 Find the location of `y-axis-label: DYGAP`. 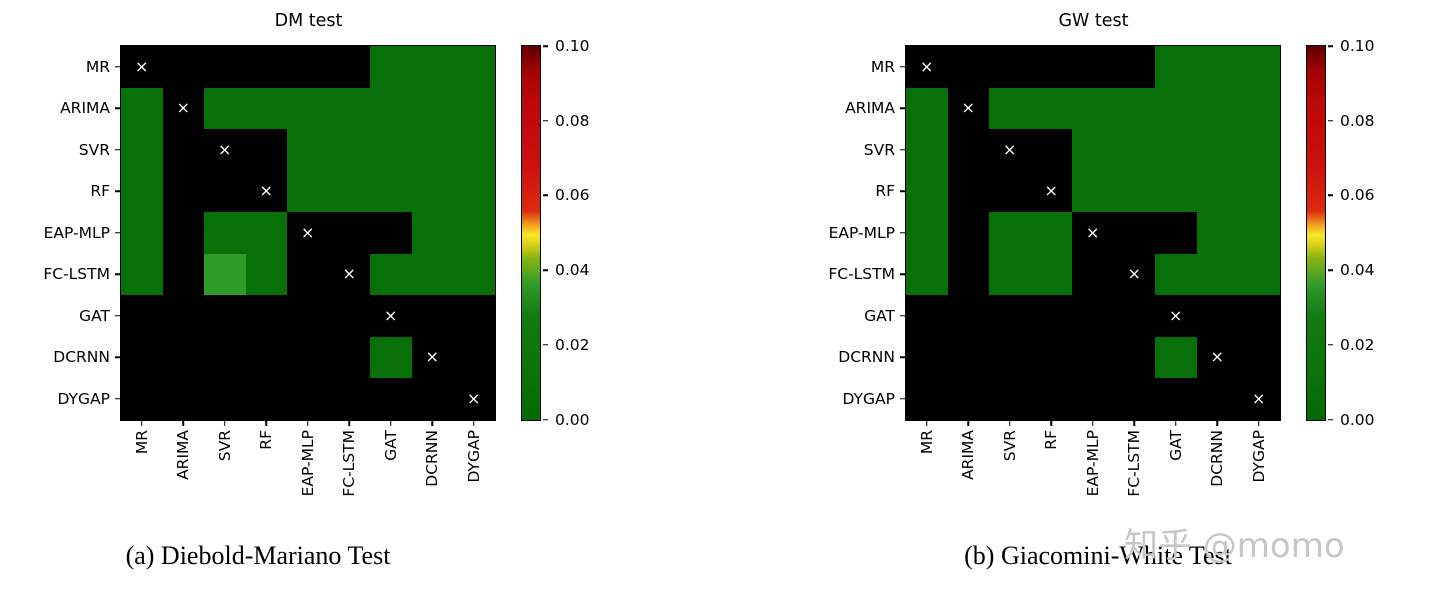

y-axis-label: DYGAP is located at coordinates (868, 398).